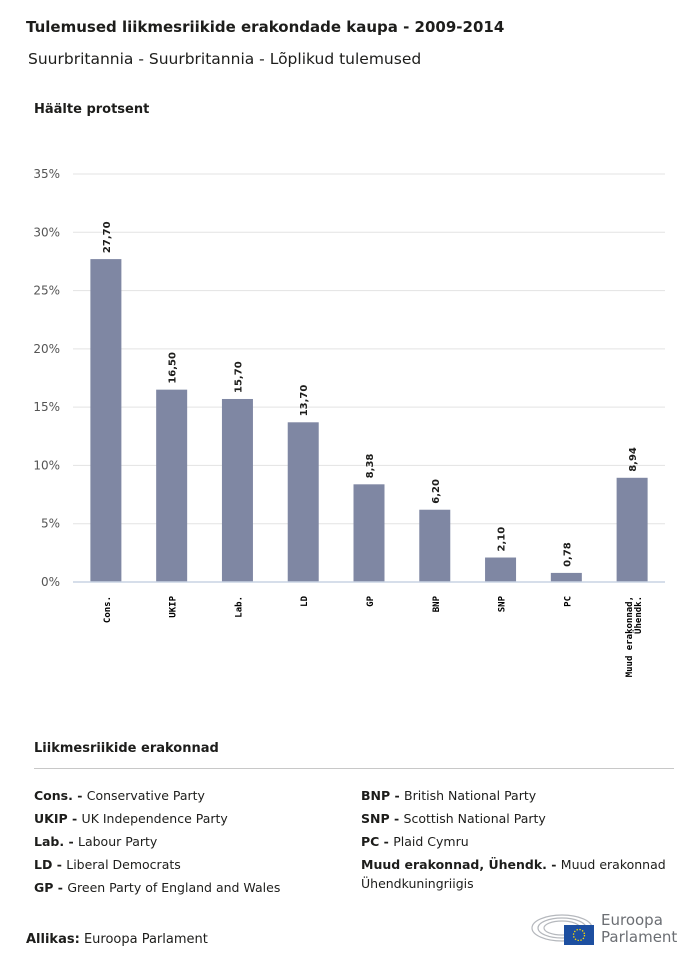 The image size is (700, 964). I want to click on logo-line2: Parlament, so click(639, 937).